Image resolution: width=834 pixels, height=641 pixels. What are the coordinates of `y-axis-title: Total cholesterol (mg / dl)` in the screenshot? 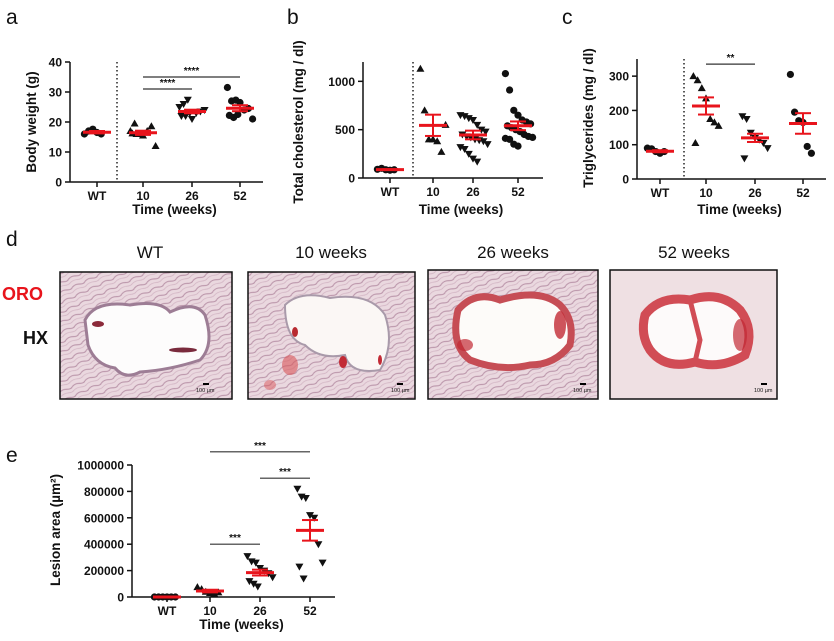 It's located at (298, 121).